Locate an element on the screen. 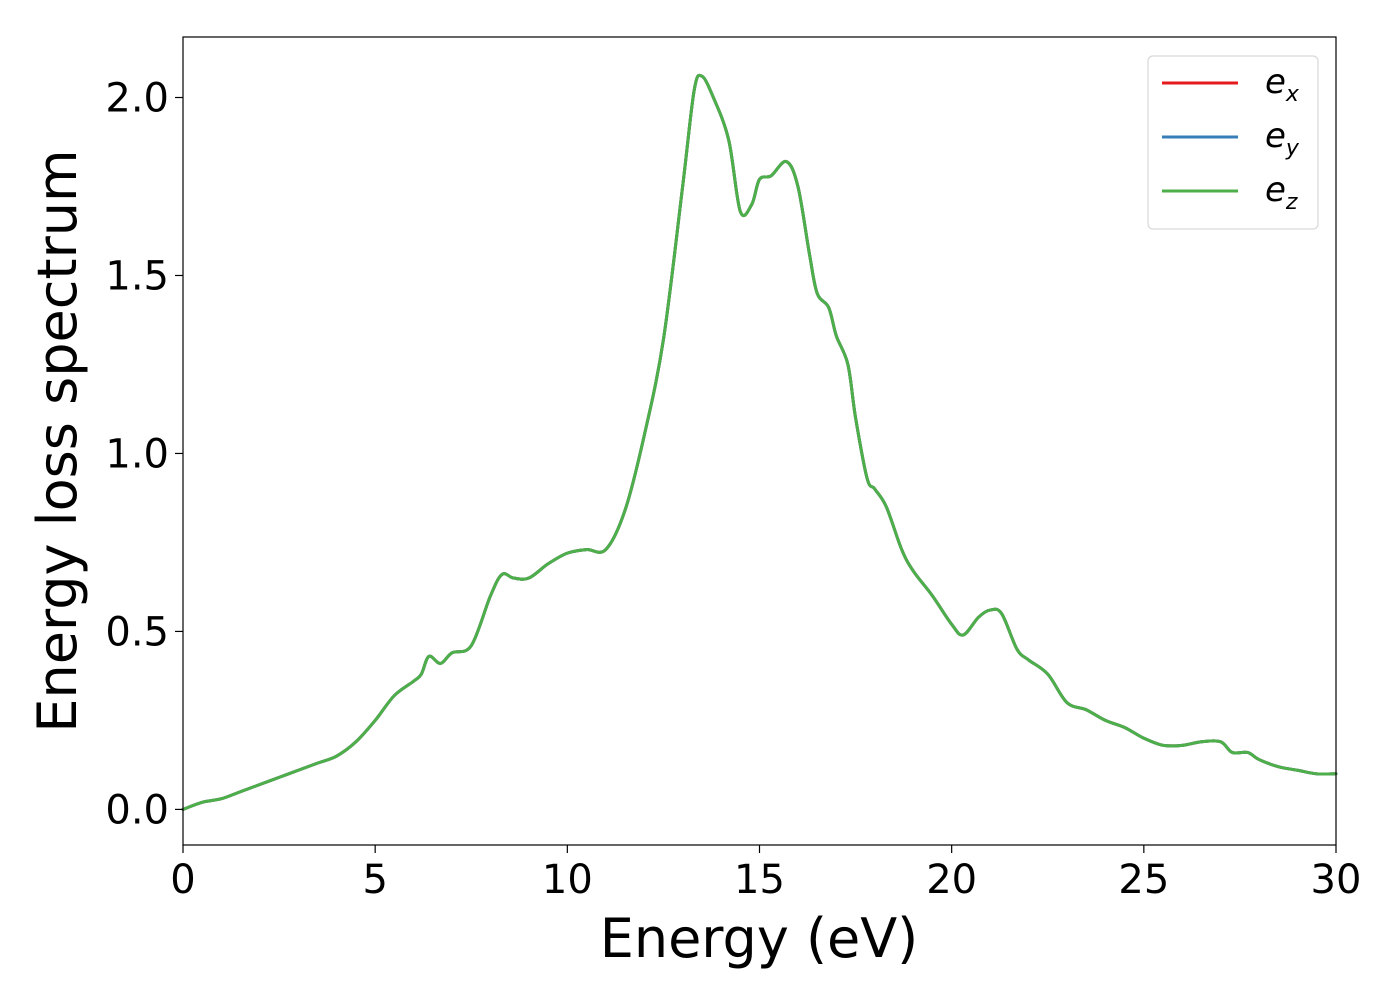  x-tick-label: 5 is located at coordinates (374, 880).